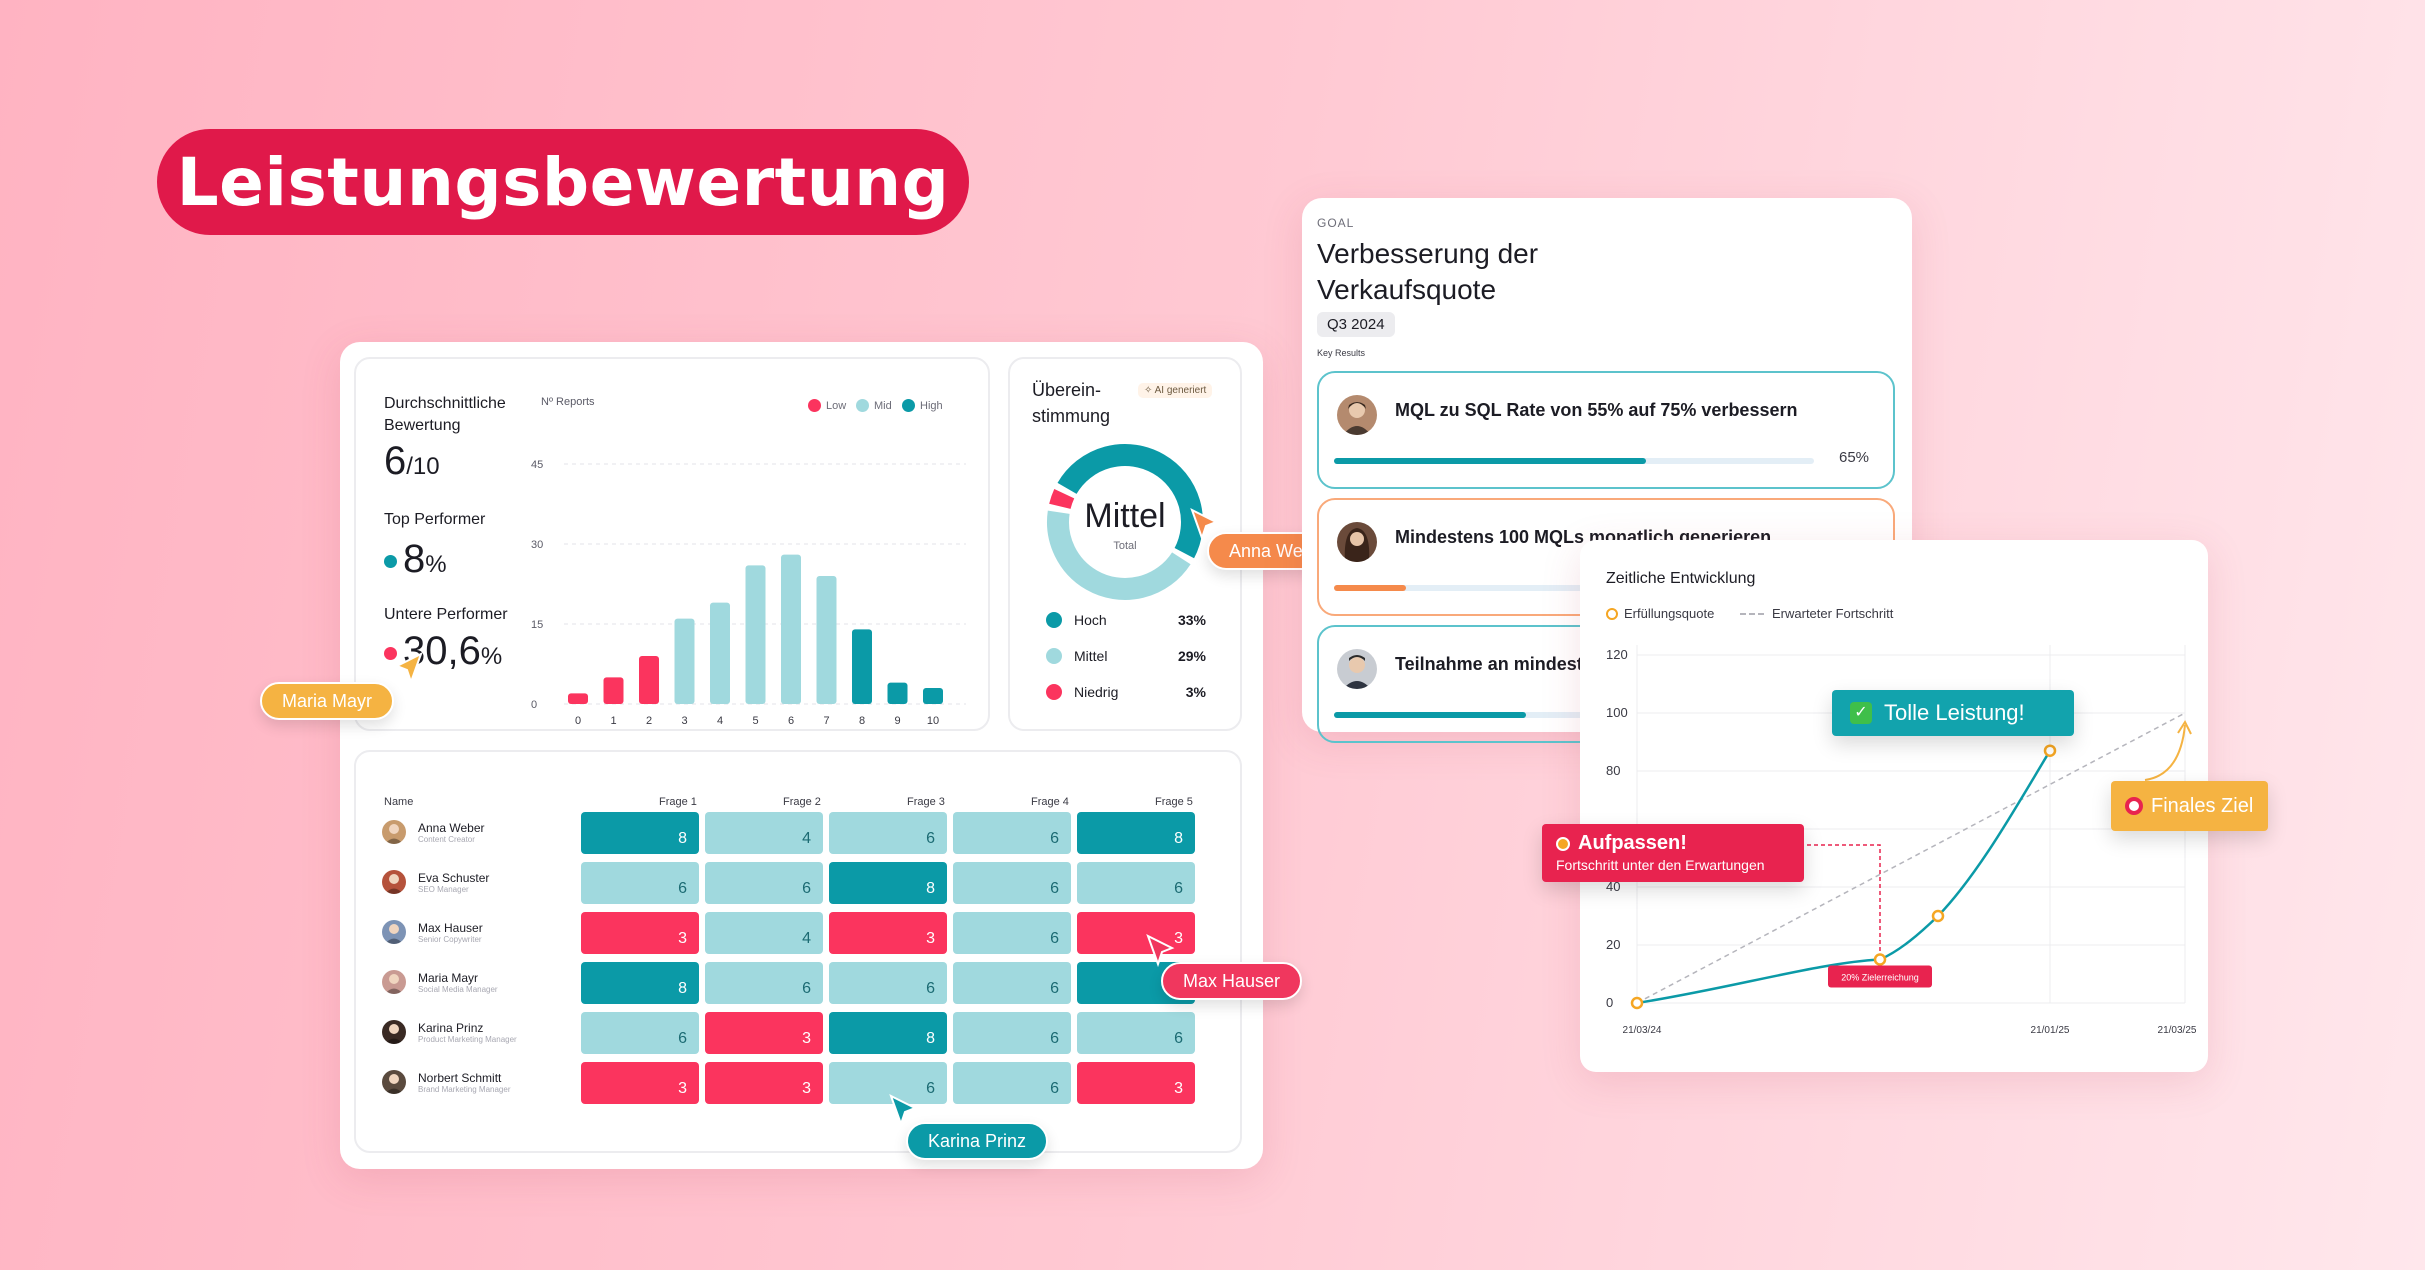  What do you see at coordinates (903, 1110) in the screenshot?
I see `cursor-arrow-karina` at bounding box center [903, 1110].